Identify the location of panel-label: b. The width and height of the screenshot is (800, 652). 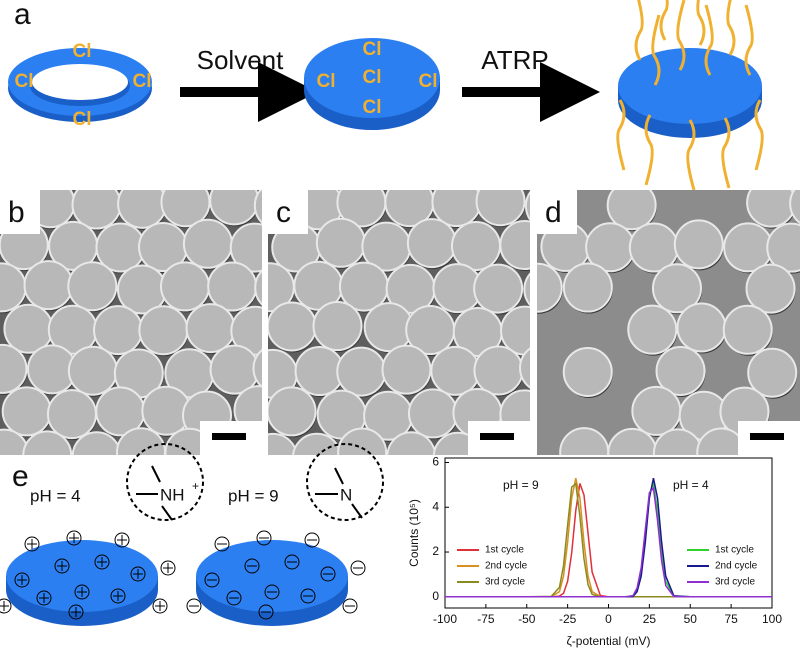
(16, 212).